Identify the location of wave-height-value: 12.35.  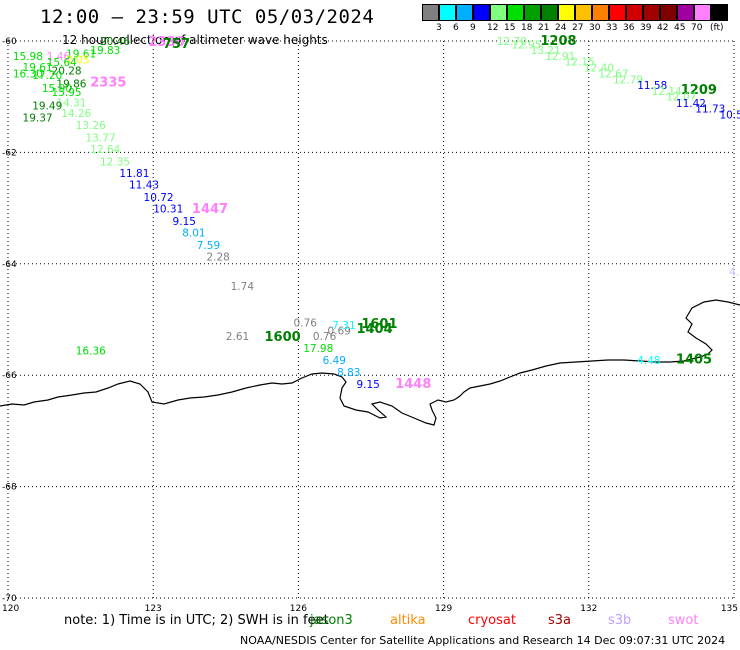
(115, 162).